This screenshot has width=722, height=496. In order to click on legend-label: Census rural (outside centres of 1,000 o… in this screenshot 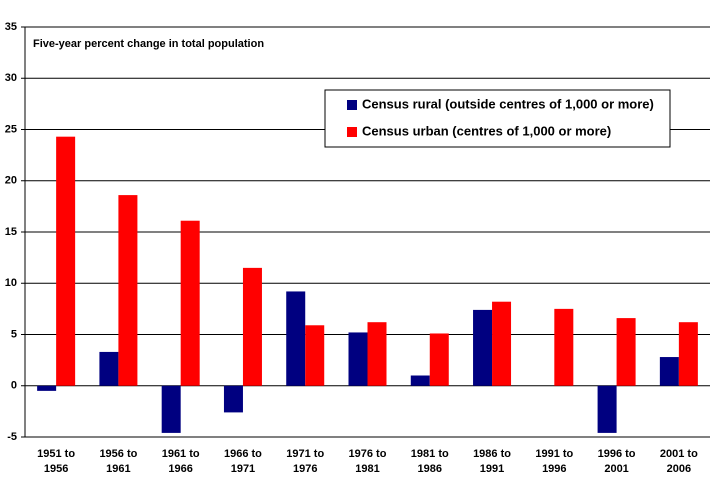, I will do `click(508, 103)`.